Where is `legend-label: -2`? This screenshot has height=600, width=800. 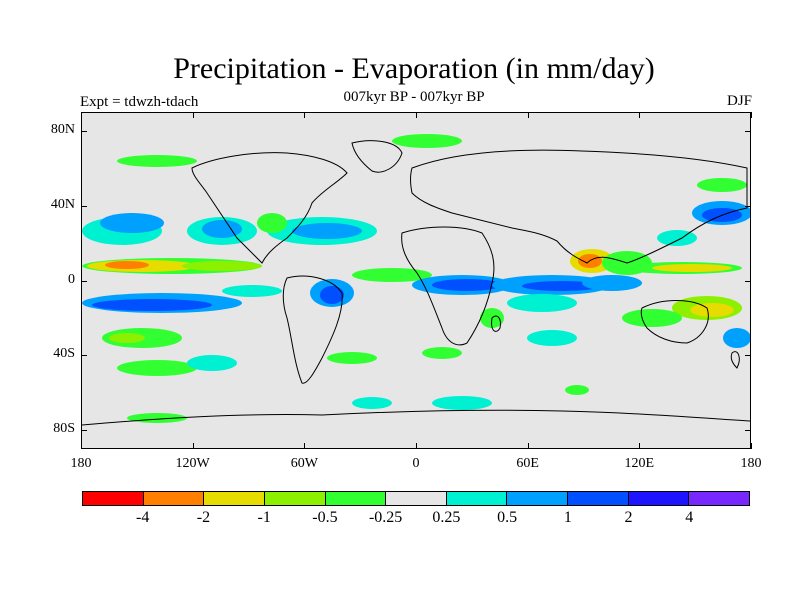 legend-label: -2 is located at coordinates (203, 517).